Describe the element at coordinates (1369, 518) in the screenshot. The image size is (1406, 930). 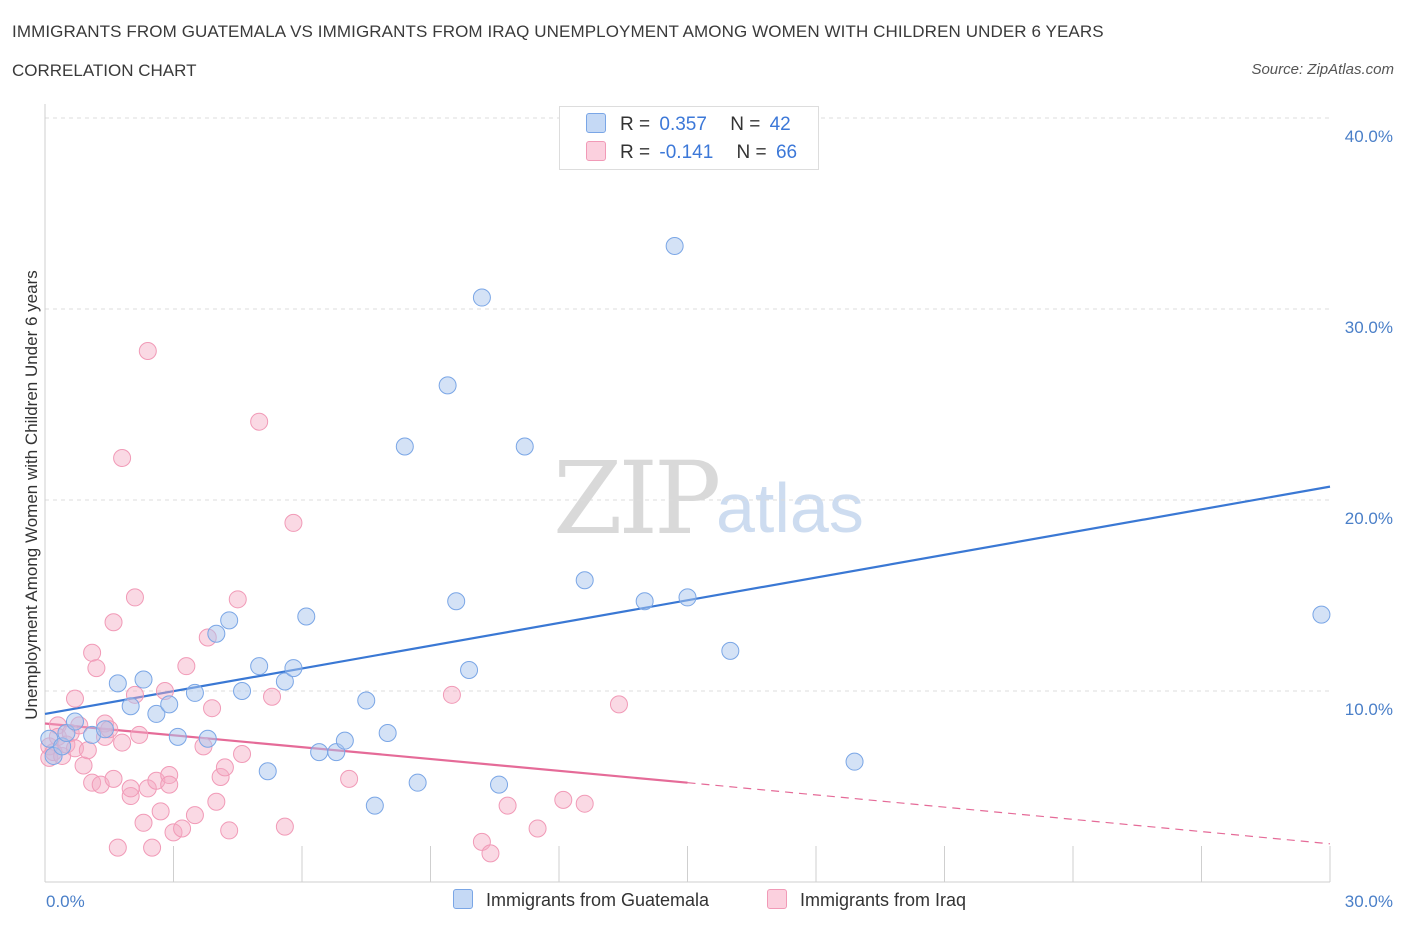
I see `y-tick-label: 20.0%` at that location.